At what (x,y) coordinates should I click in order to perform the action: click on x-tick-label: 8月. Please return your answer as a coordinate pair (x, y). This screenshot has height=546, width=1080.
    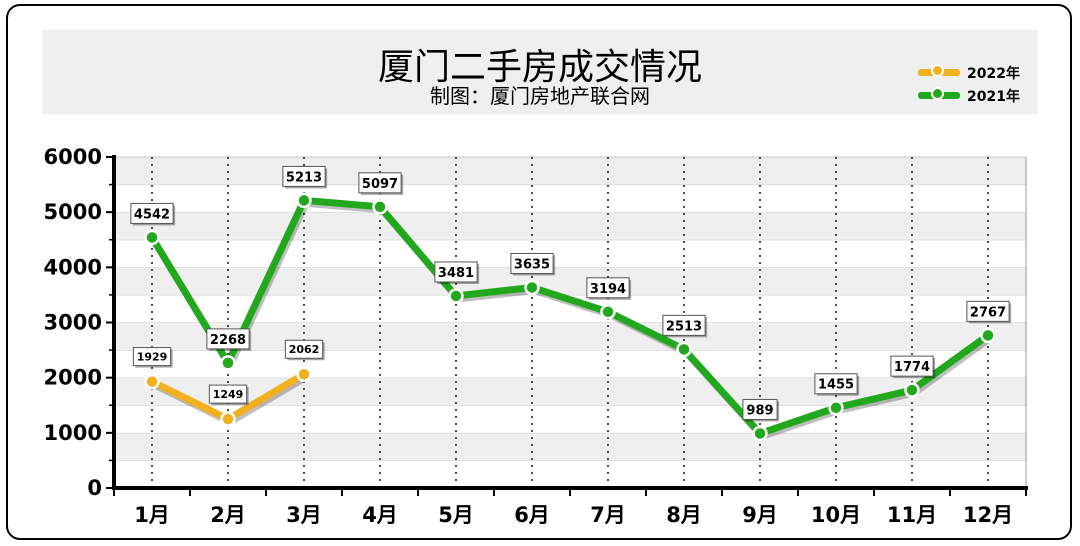
    Looking at the image, I should click on (684, 515).